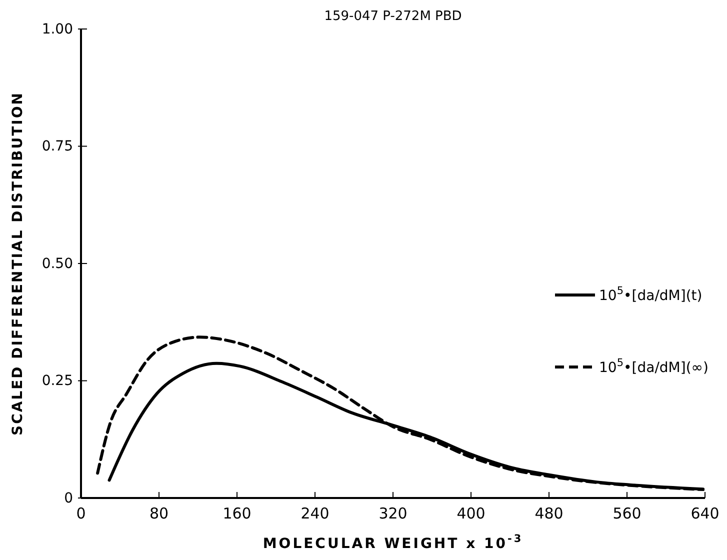  What do you see at coordinates (705, 513) in the screenshot?
I see `x-tick-label: 640` at bounding box center [705, 513].